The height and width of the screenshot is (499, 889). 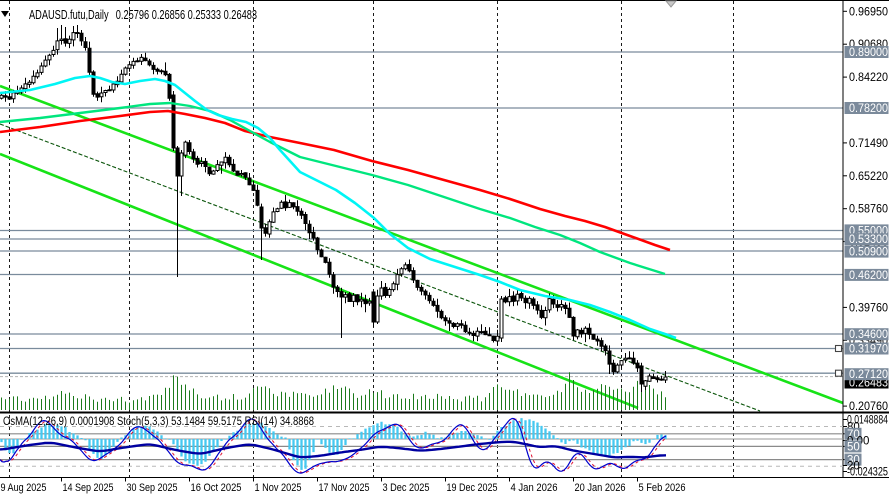 What do you see at coordinates (853, 447) in the screenshot?
I see `svg-text: 50` at bounding box center [853, 447].